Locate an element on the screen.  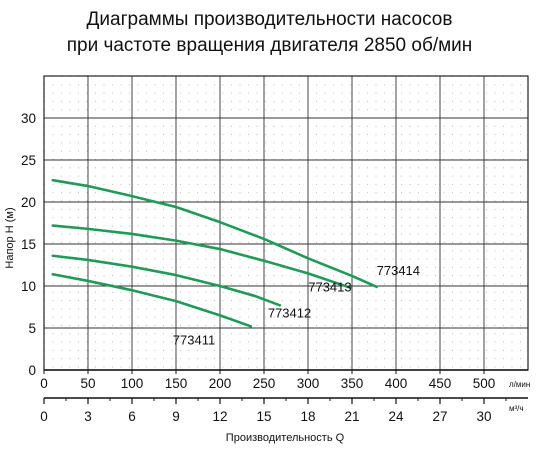
y-tick-label: 15 is located at coordinates (28, 244).